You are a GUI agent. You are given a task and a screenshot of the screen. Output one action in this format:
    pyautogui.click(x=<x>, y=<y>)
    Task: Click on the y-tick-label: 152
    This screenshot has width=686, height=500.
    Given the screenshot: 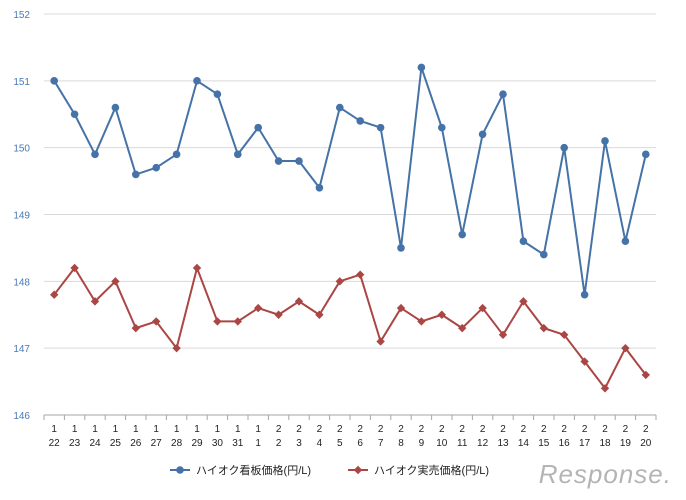 What is the action you would take?
    pyautogui.click(x=21, y=15)
    